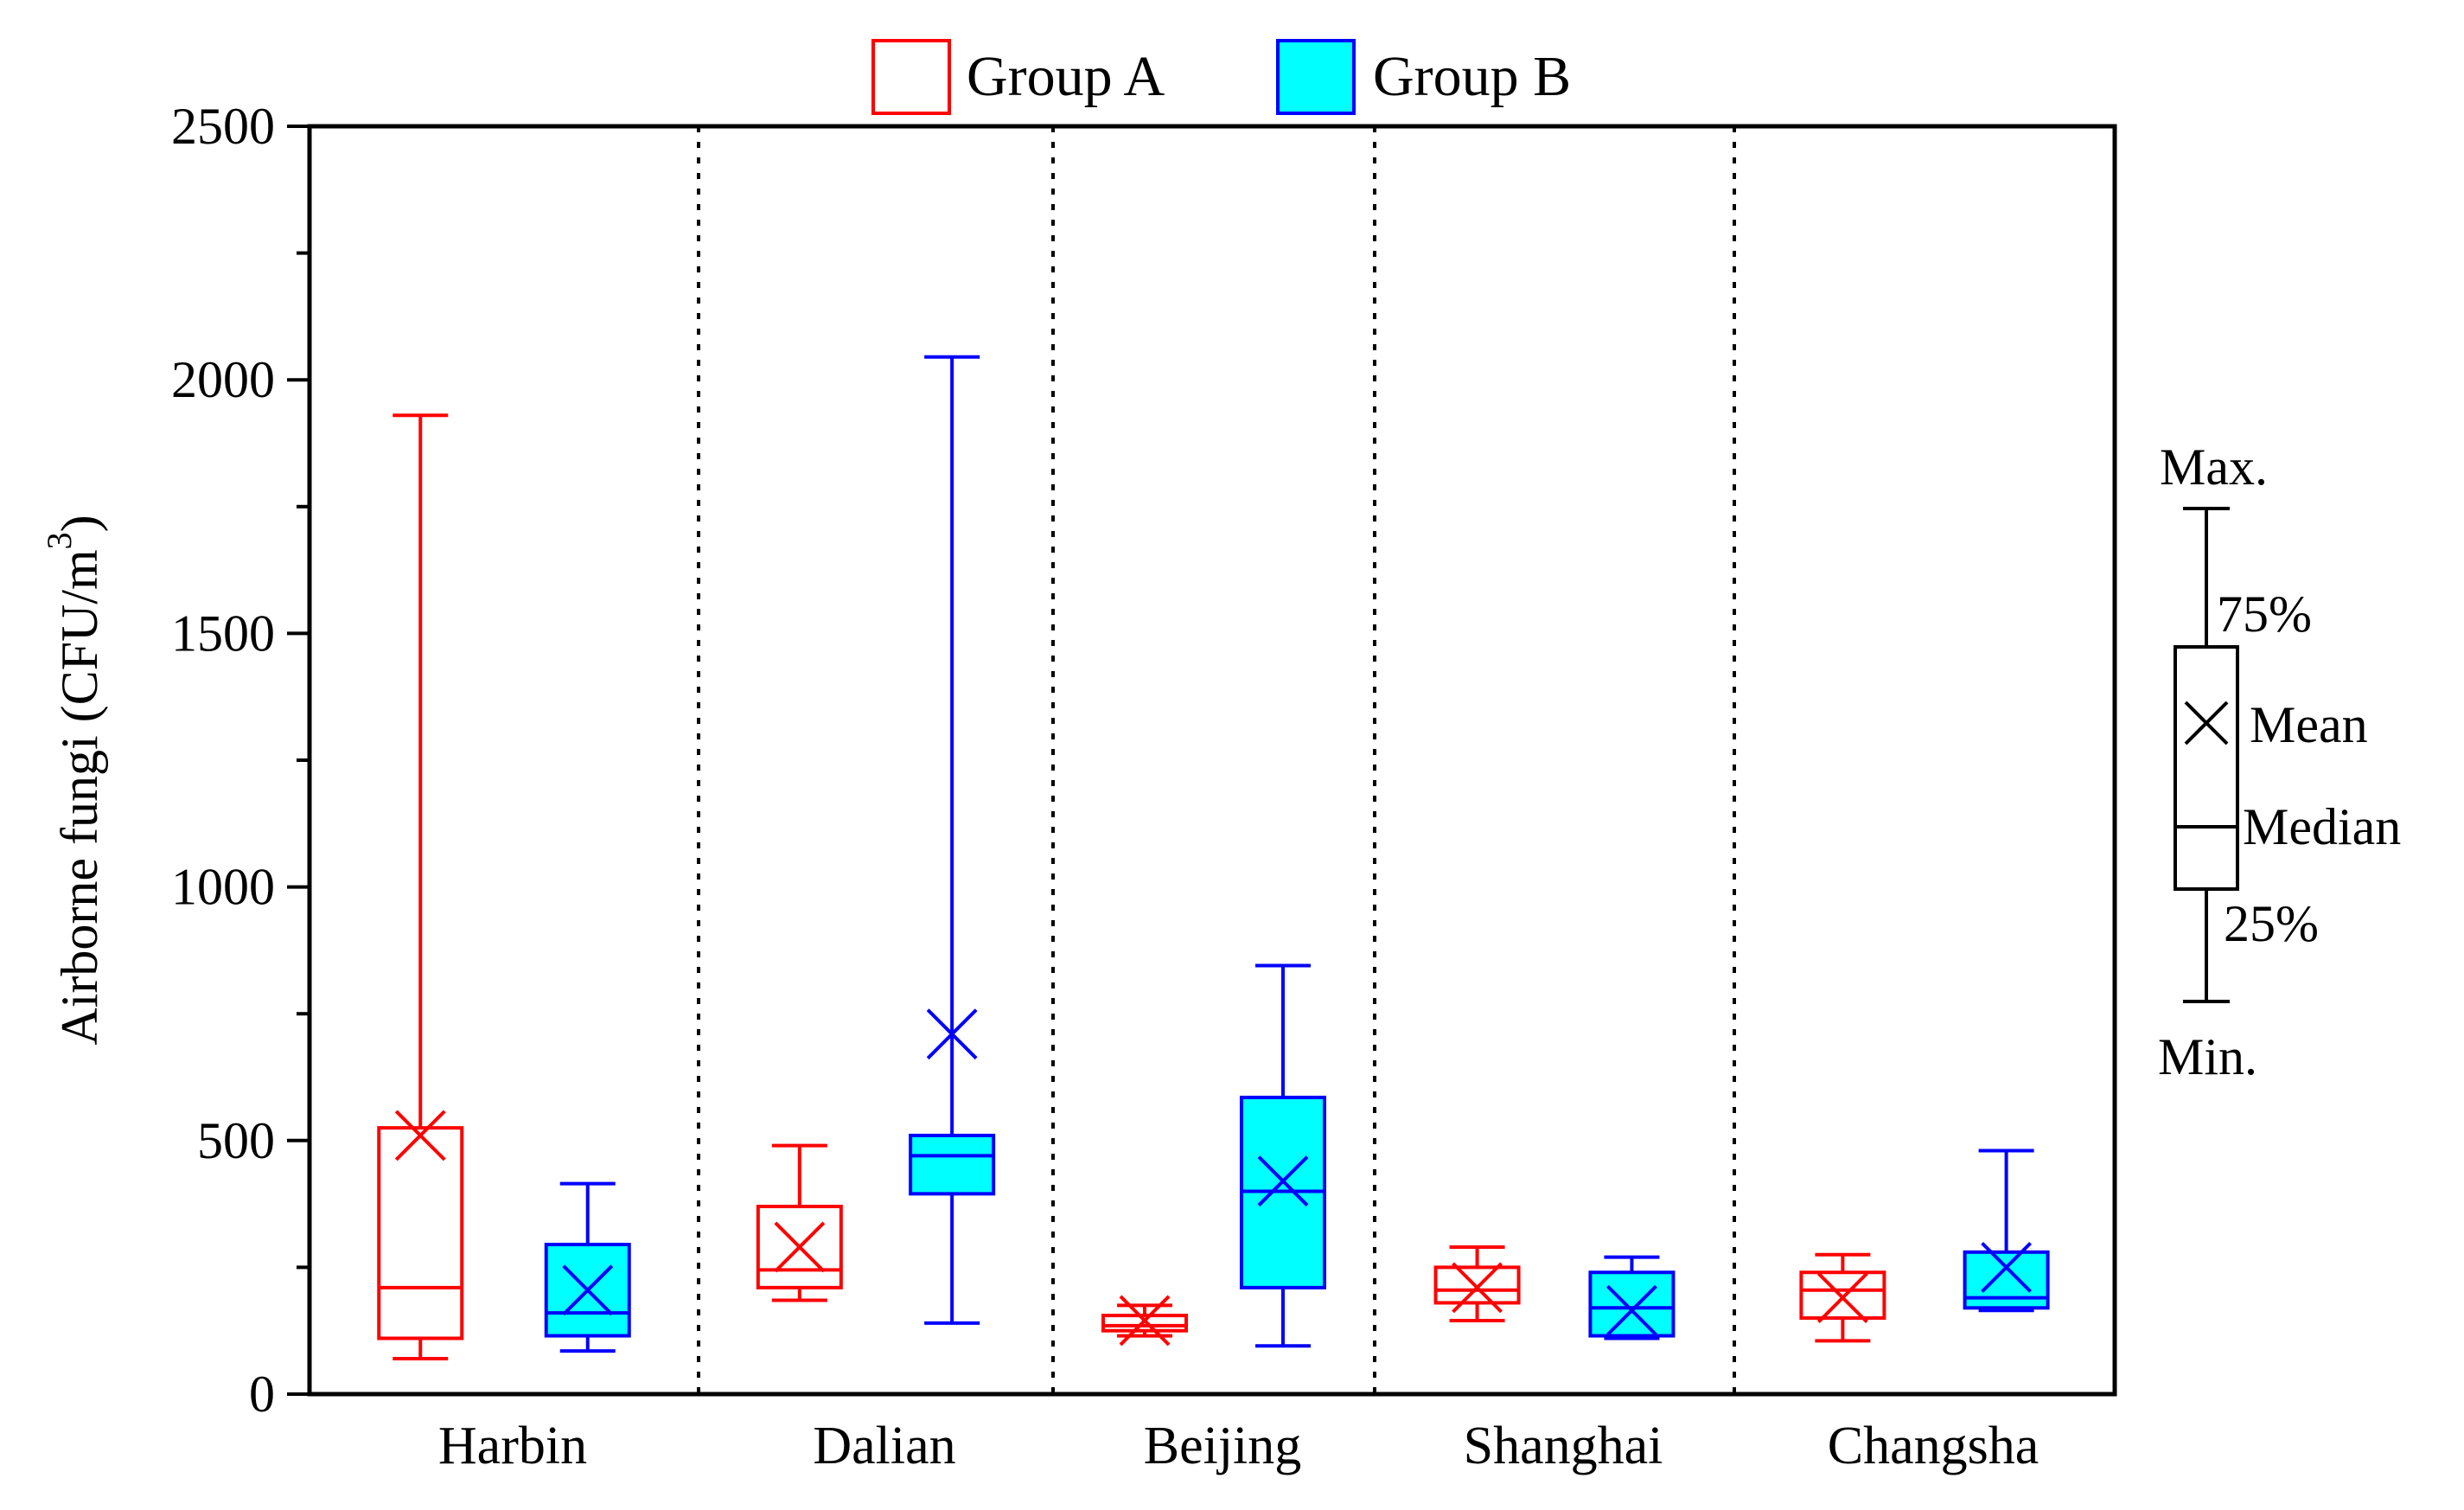  Describe the element at coordinates (223, 634) in the screenshot. I see `y-tick-label: 1500` at that location.